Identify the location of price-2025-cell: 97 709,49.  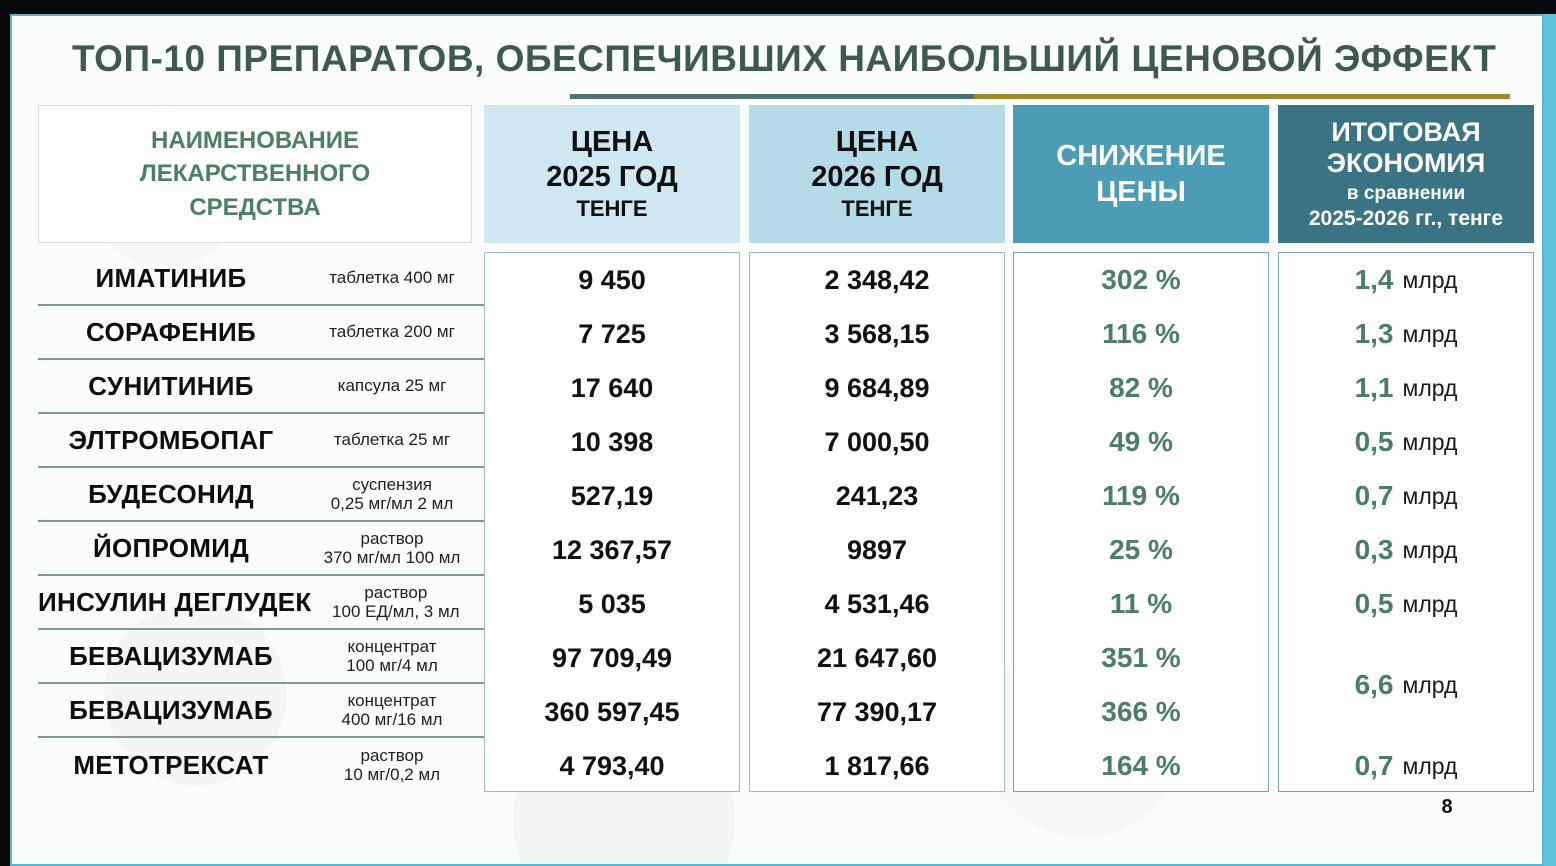
(612, 657).